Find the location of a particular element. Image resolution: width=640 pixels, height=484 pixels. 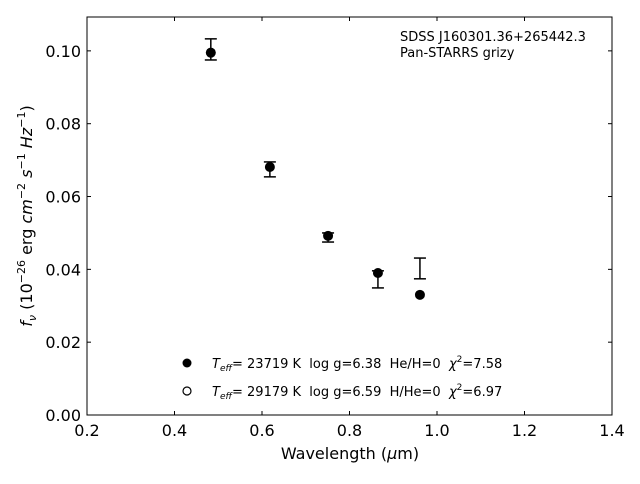

y-tick-label: 0.02 is located at coordinates (63, 342).